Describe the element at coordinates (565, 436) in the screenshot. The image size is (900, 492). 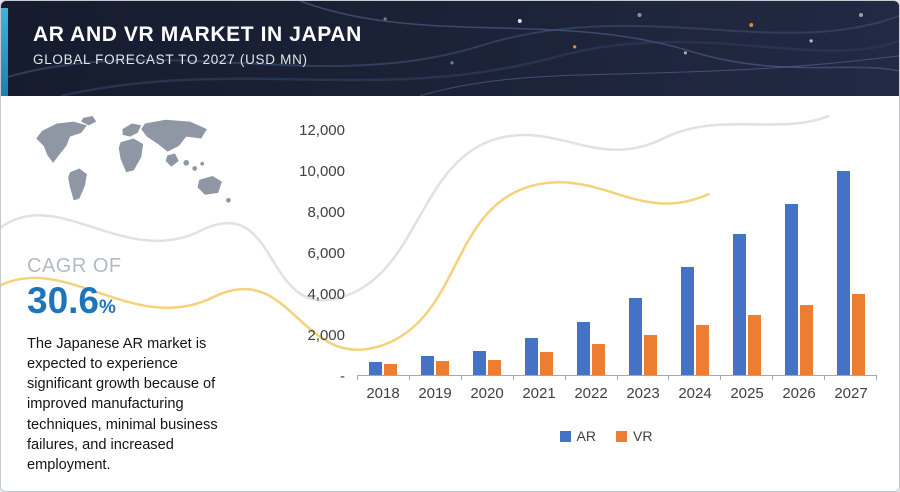
I see `legend-swatch-ar` at that location.